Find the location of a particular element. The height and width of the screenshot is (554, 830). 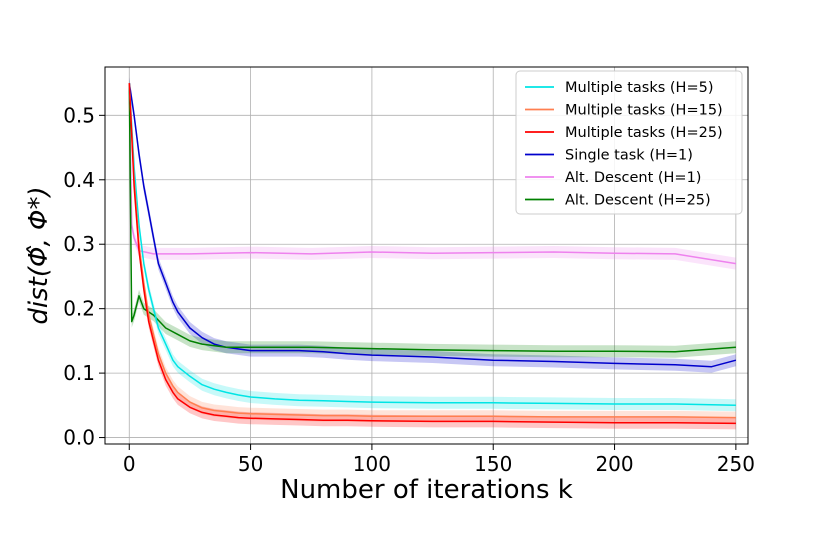

y-tick-label: 0.2 is located at coordinates (79, 309).